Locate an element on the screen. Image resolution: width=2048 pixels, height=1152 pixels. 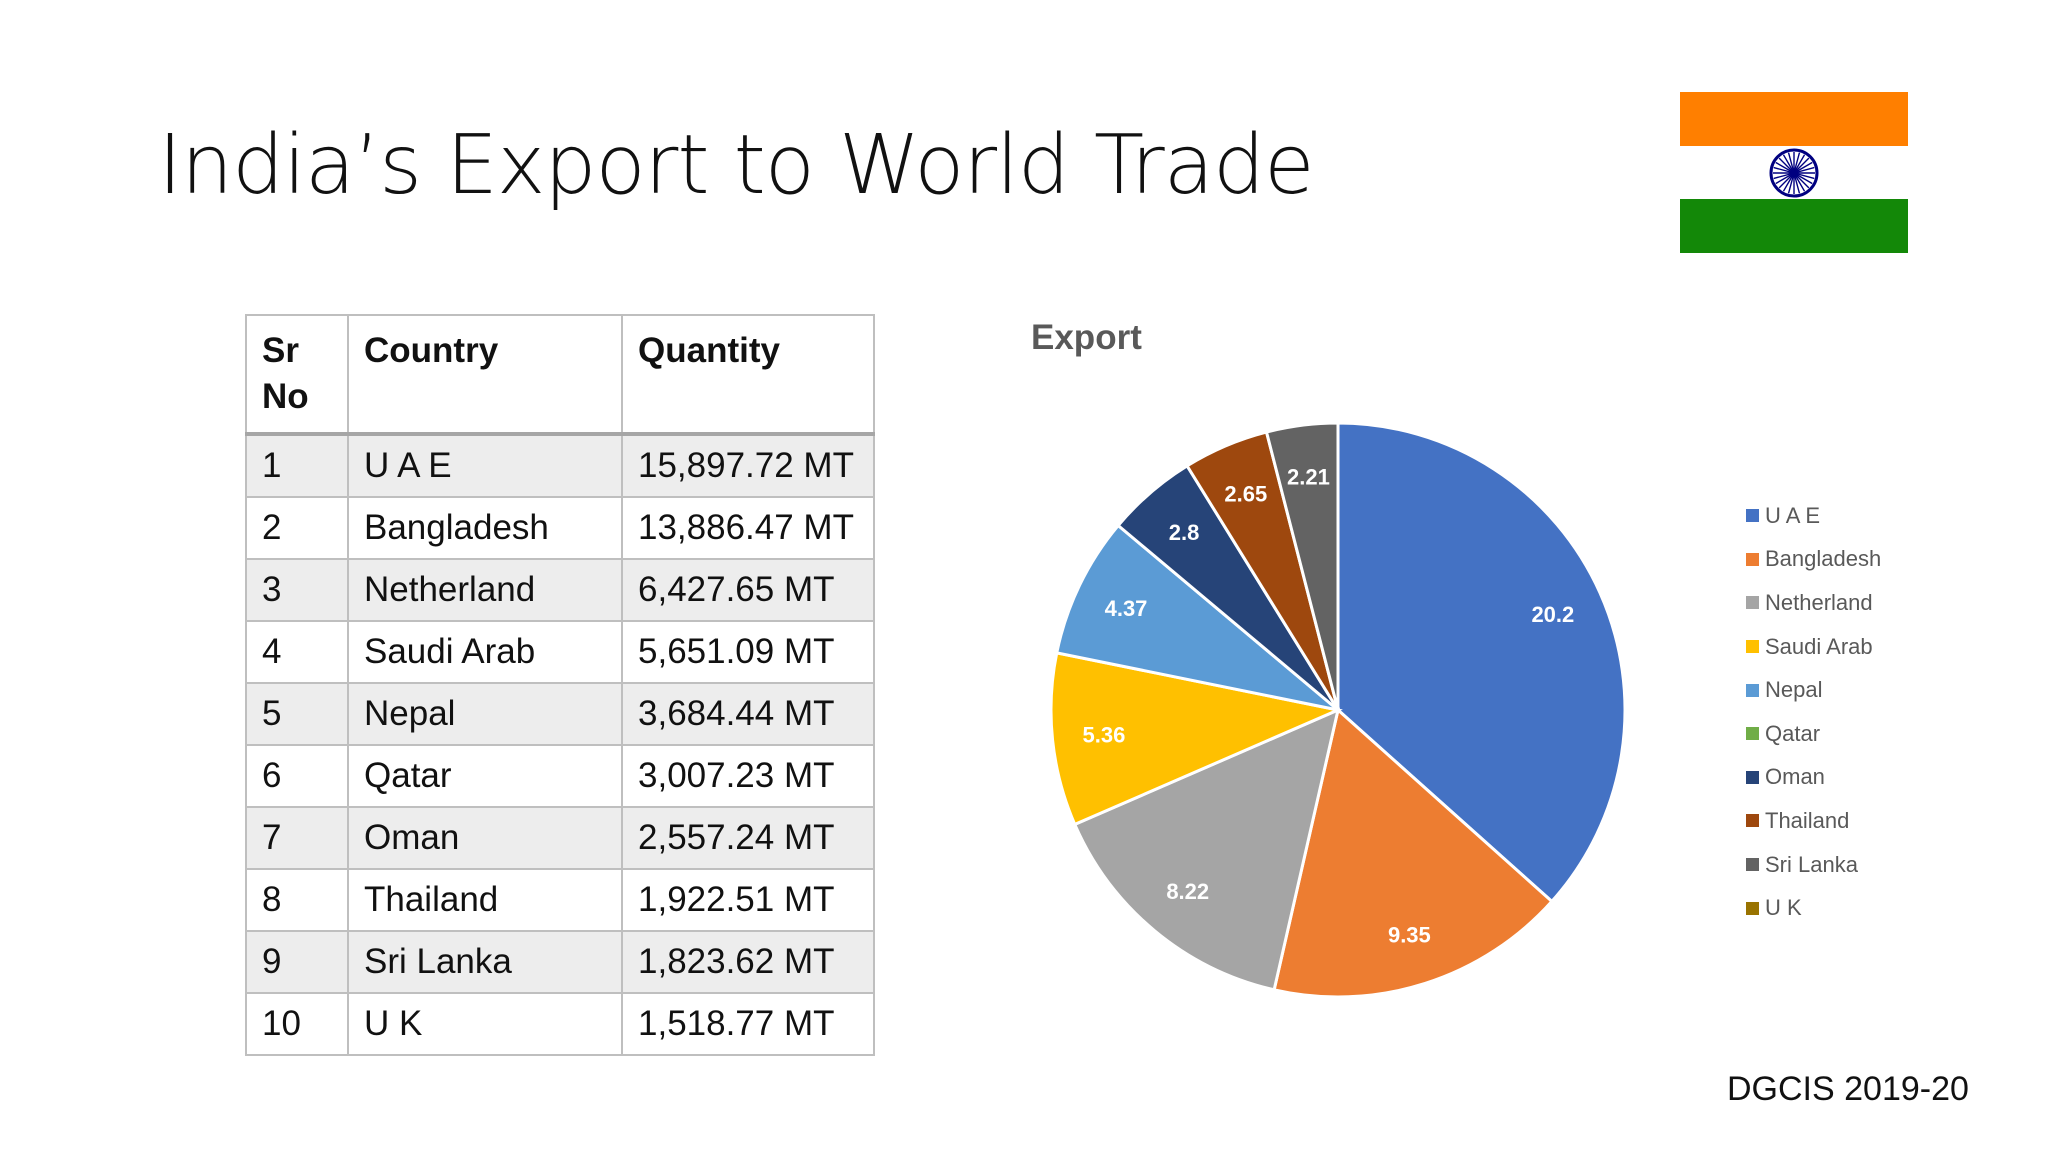
cell-quantity: 6,427.65 MT is located at coordinates (748, 590).